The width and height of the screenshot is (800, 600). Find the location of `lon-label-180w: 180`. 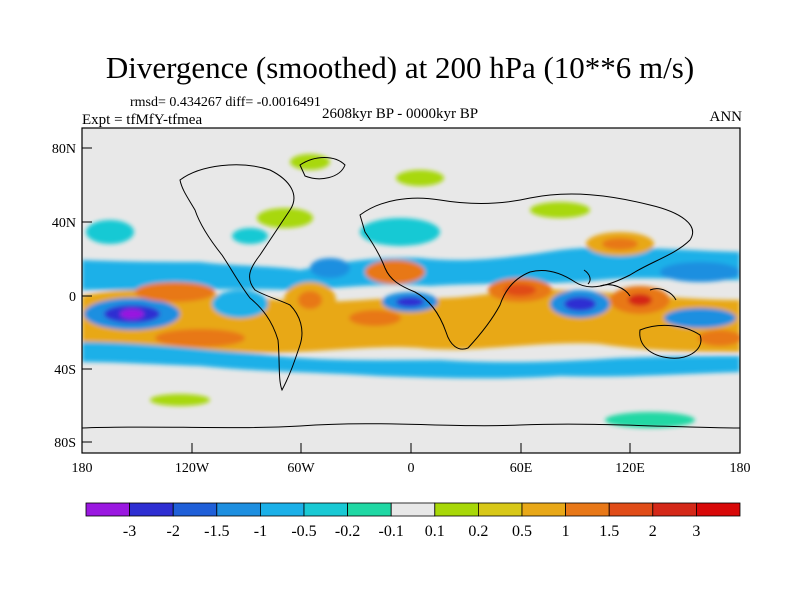

lon-label-180w: 180 is located at coordinates (82, 468).